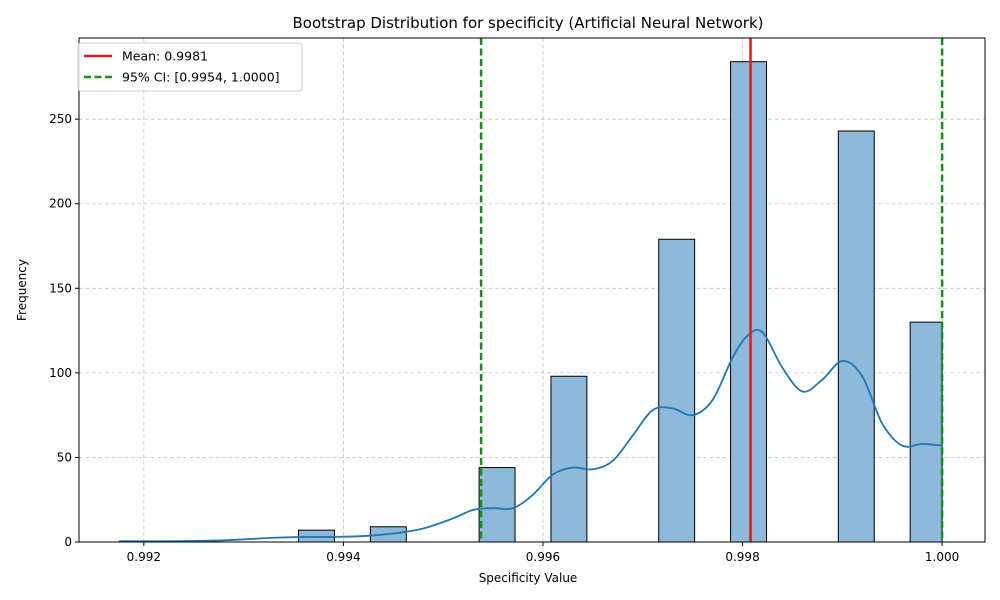 The image size is (1000, 600). What do you see at coordinates (528, 578) in the screenshot?
I see `x-axis-label: Specificity Value` at bounding box center [528, 578].